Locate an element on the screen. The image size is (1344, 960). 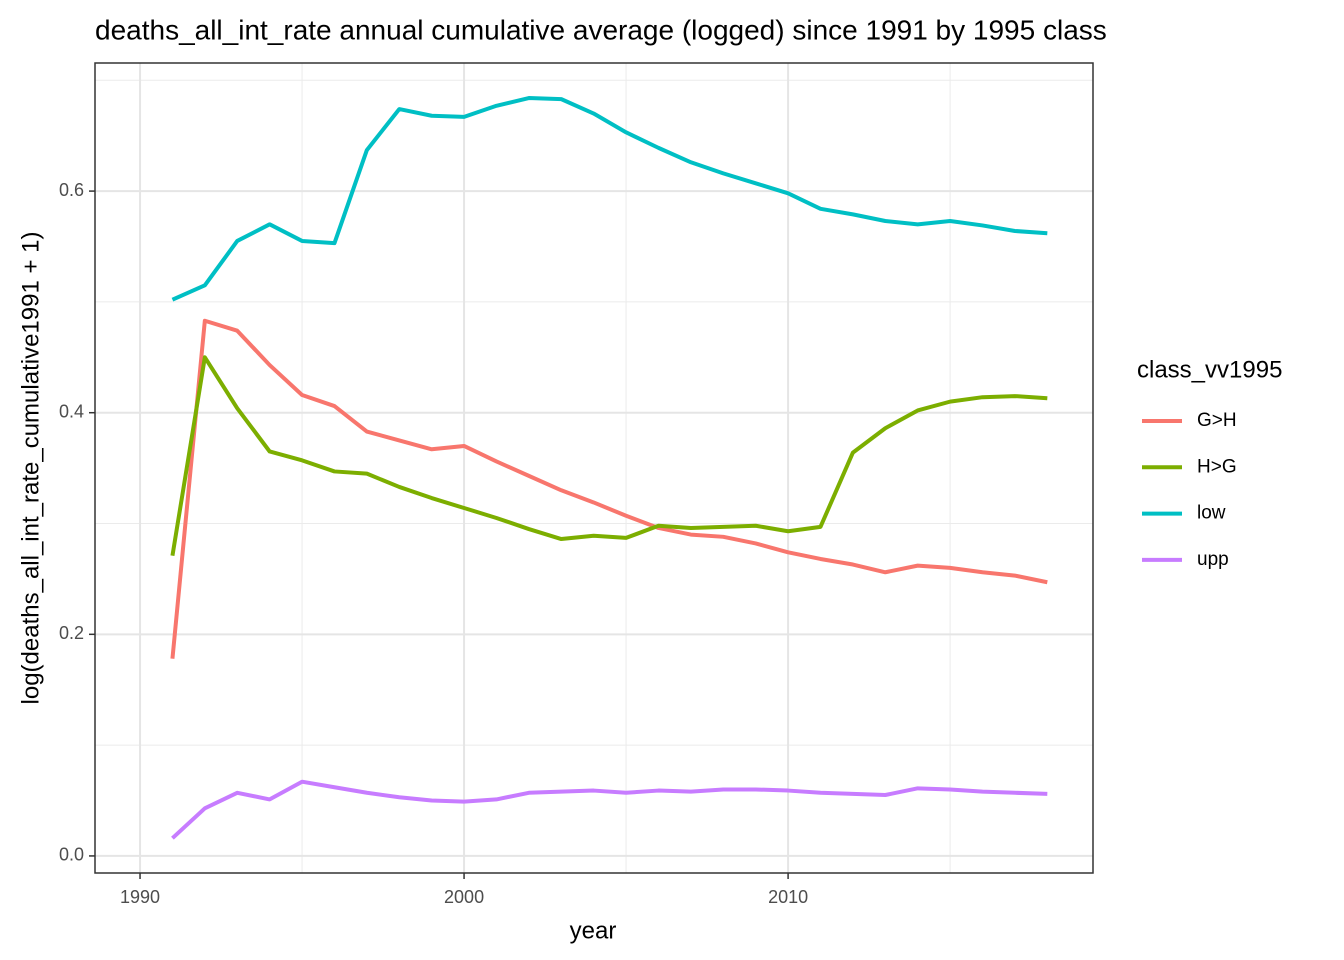
x-tick-label: 2010 is located at coordinates (788, 897).